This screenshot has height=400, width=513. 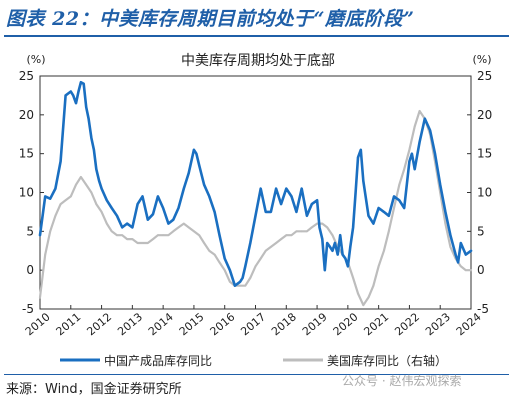 I want to click on x-tick-label: 2013, so click(x=130, y=324).